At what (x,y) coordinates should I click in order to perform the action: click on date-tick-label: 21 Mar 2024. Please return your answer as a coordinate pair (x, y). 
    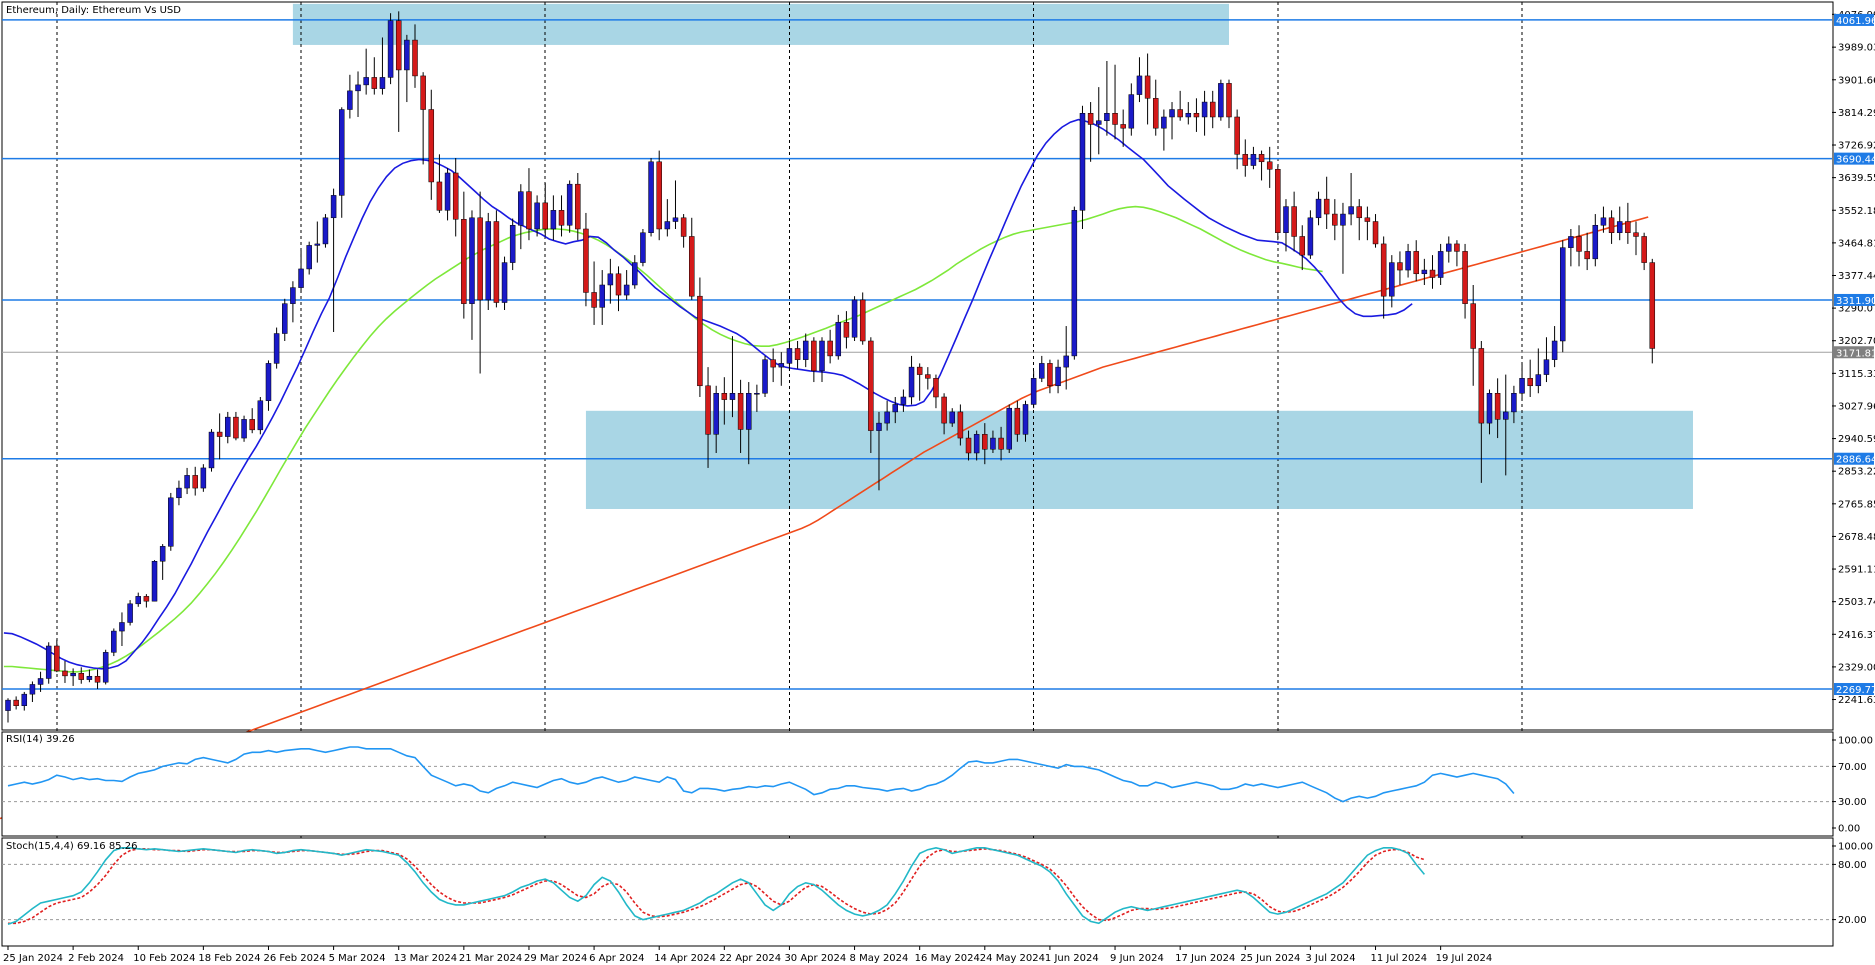
    Looking at the image, I should click on (490, 958).